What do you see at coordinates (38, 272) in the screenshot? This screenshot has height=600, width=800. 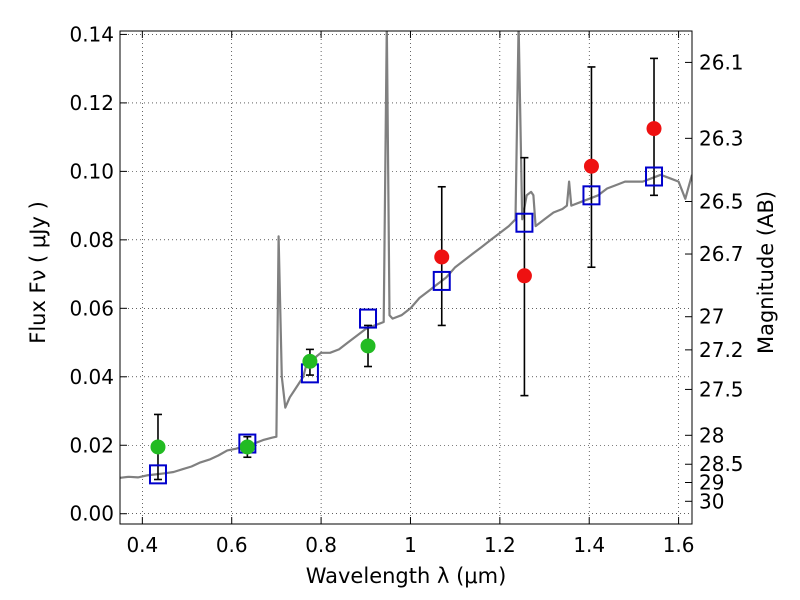 I see `y-axis-label: Flux Fν ( μJy )` at bounding box center [38, 272].